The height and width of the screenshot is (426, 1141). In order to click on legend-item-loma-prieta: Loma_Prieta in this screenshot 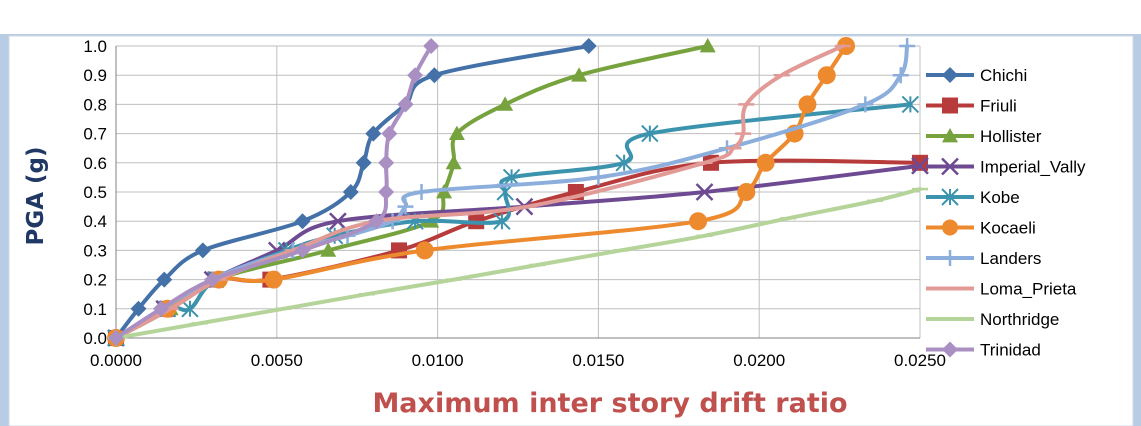, I will do `click(1001, 289)`.